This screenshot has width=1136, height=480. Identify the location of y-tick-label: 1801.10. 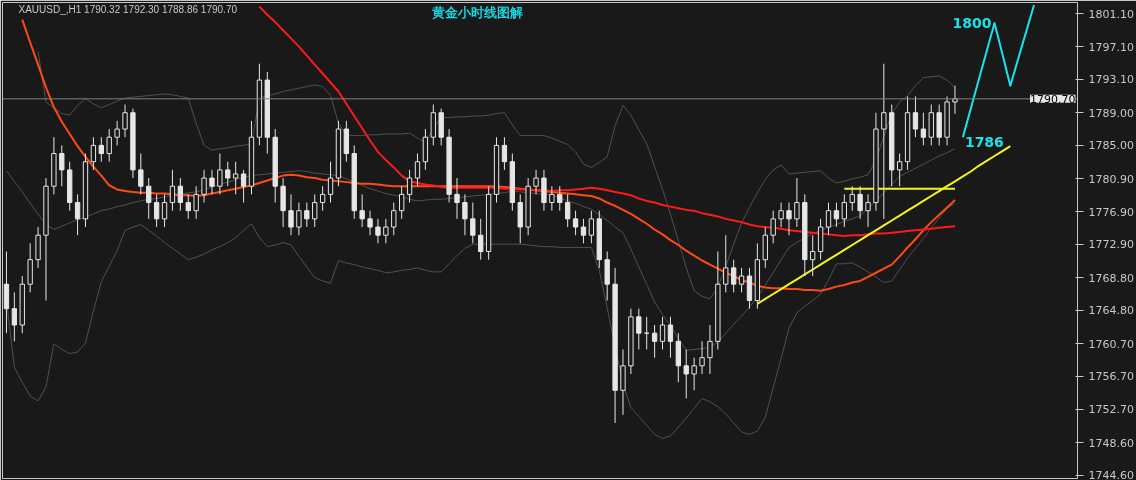
(1111, 14).